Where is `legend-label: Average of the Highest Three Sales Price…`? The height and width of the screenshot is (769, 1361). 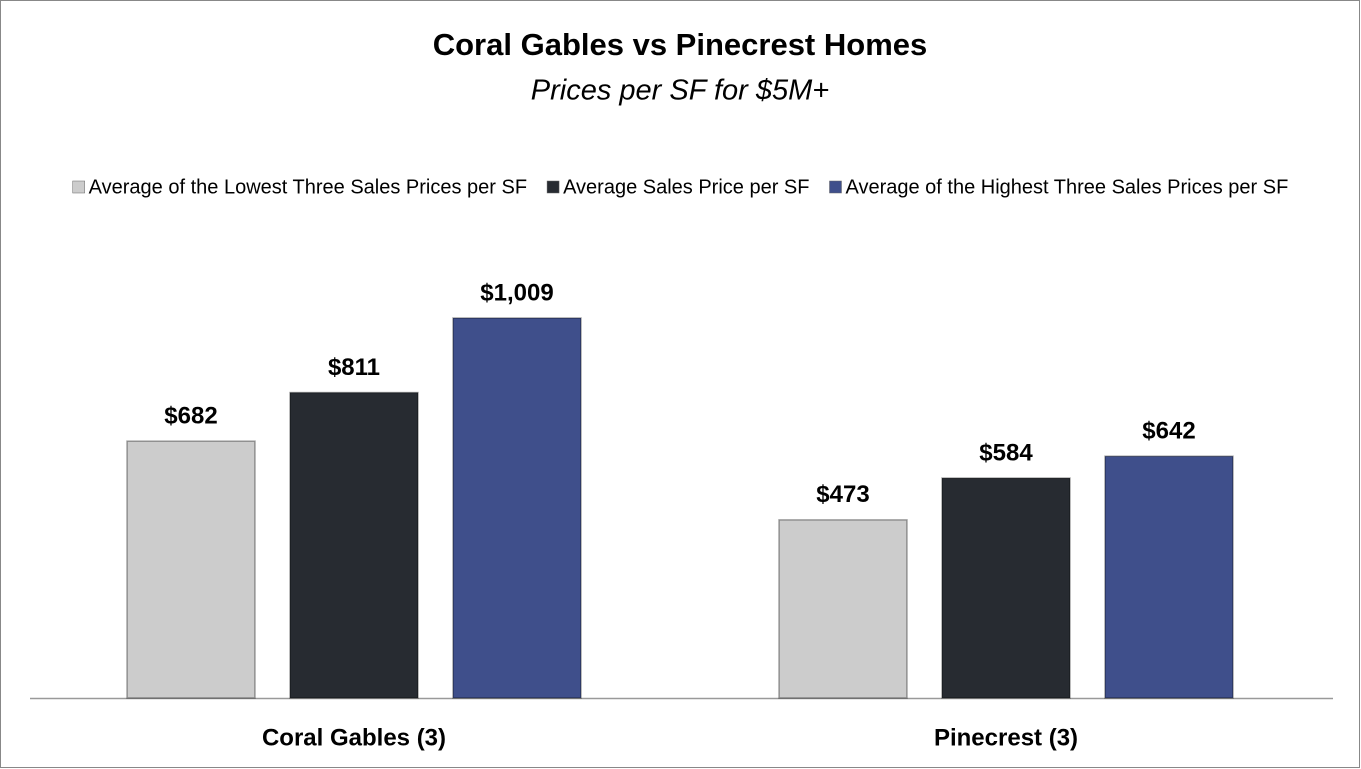 legend-label: Average of the Highest Three Sales Price… is located at coordinates (1066, 187).